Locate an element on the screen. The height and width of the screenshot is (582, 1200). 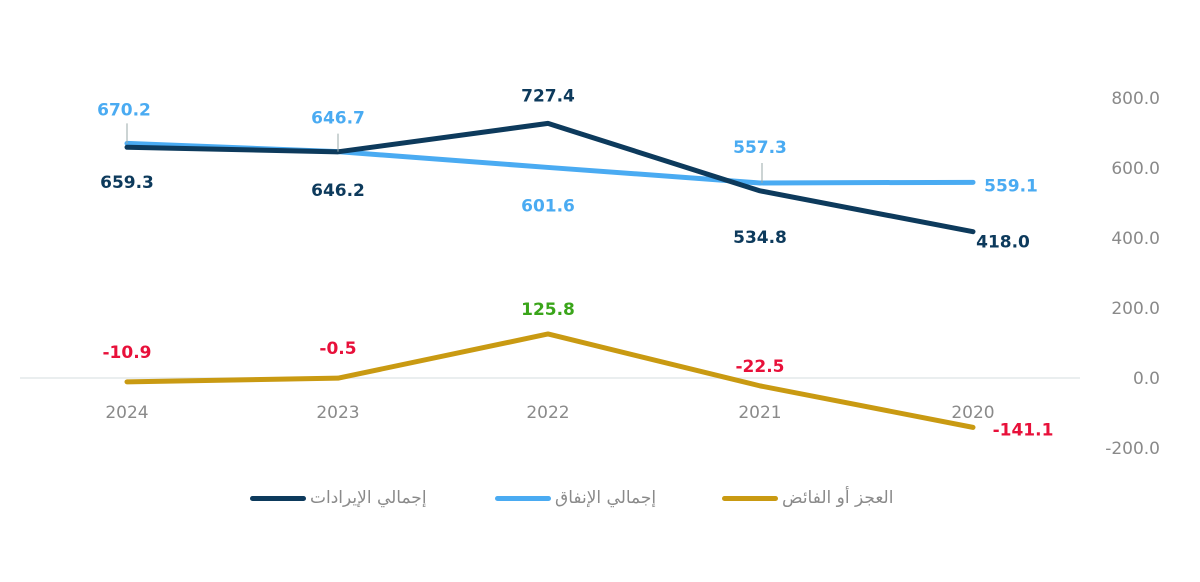
data-label: 418.0 is located at coordinates (1003, 243).